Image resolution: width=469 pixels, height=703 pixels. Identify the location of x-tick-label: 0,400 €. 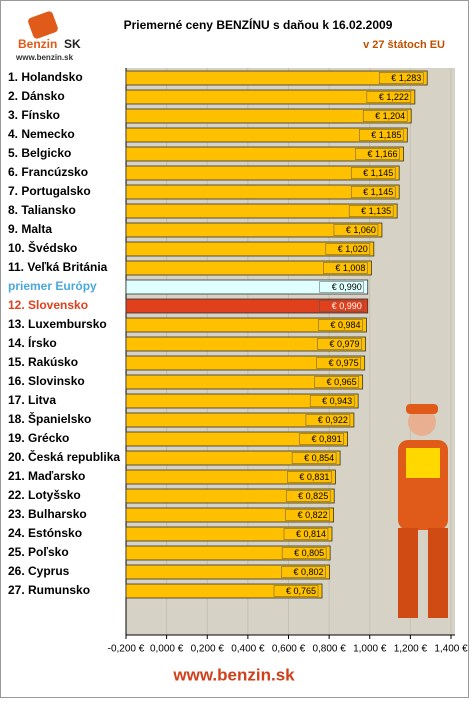
(248, 649).